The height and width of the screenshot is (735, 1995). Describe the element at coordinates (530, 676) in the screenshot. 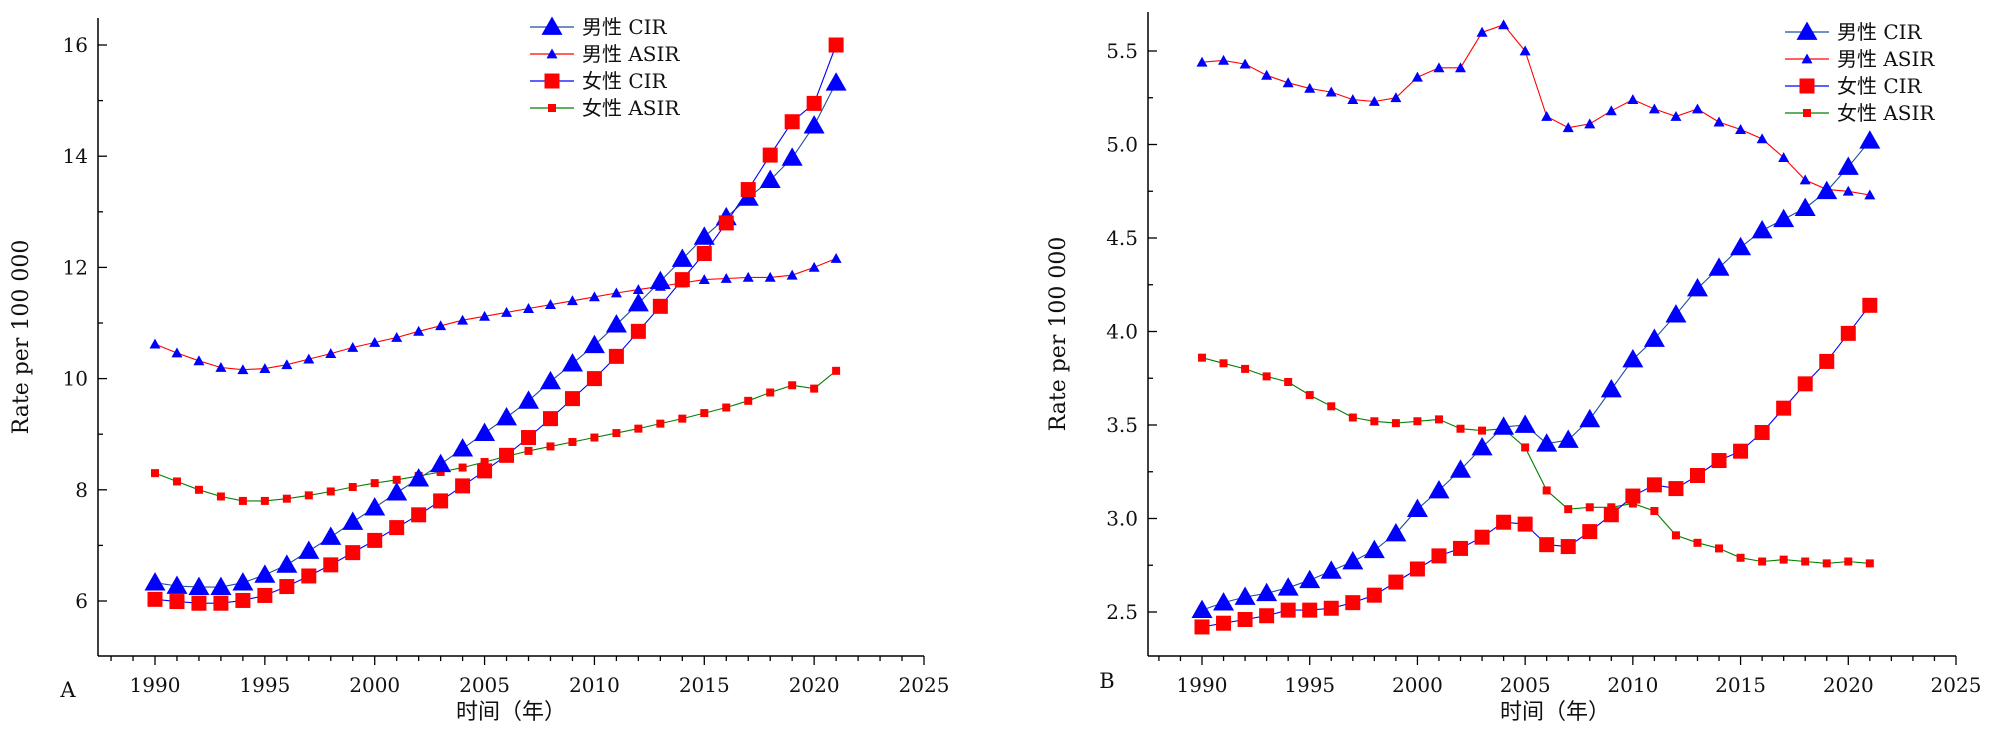

I see `x-ticks: 1990 1995 2000 2005 2010 2015 2020 2025` at that location.